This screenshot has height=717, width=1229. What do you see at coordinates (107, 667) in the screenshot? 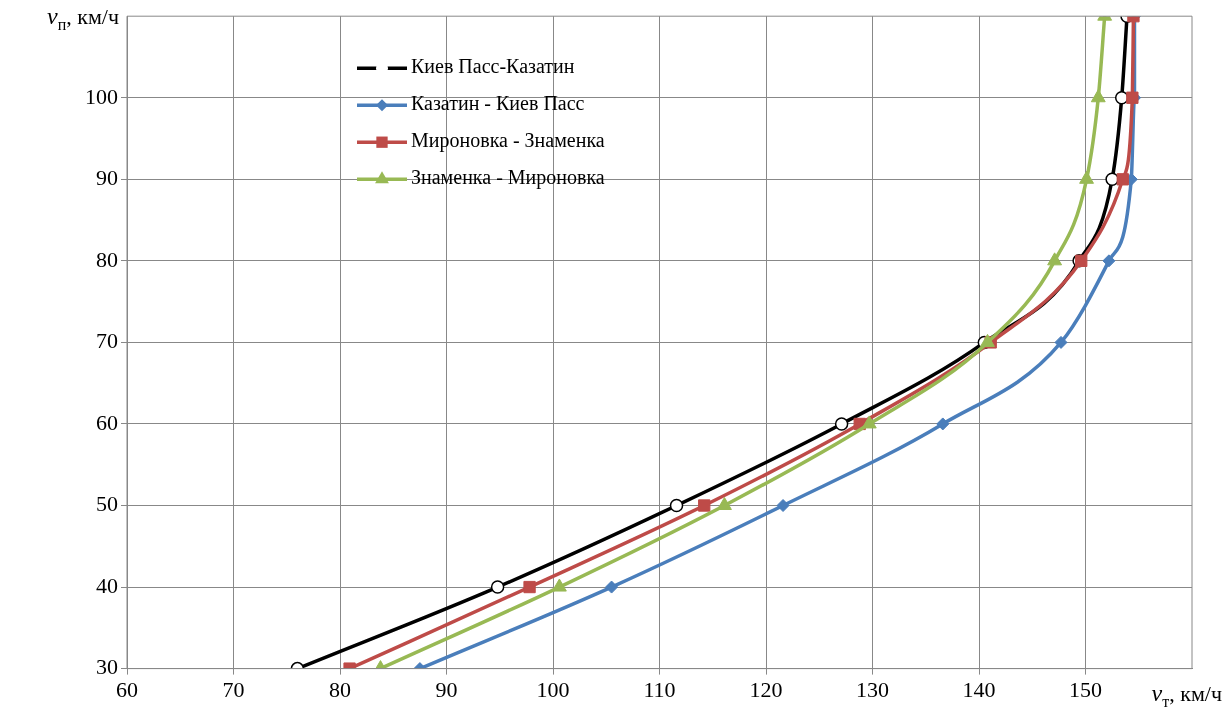
I see `y-tick-label: 30` at bounding box center [107, 667].